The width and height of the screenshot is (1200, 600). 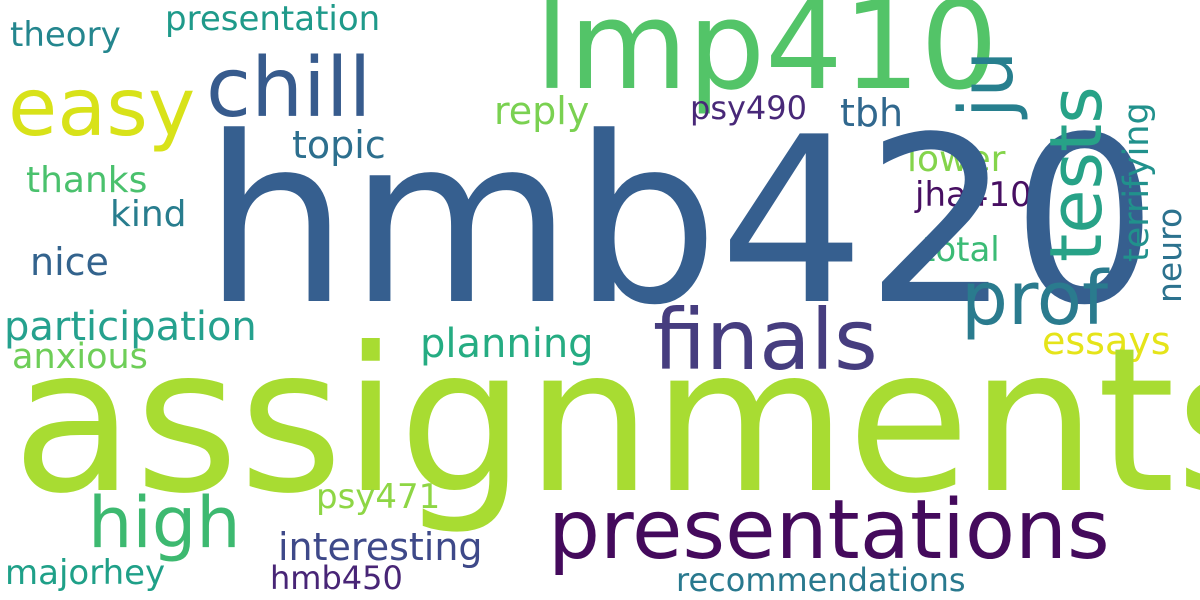 What do you see at coordinates (80, 357) in the screenshot?
I see `word-anxious: anxious` at bounding box center [80, 357].